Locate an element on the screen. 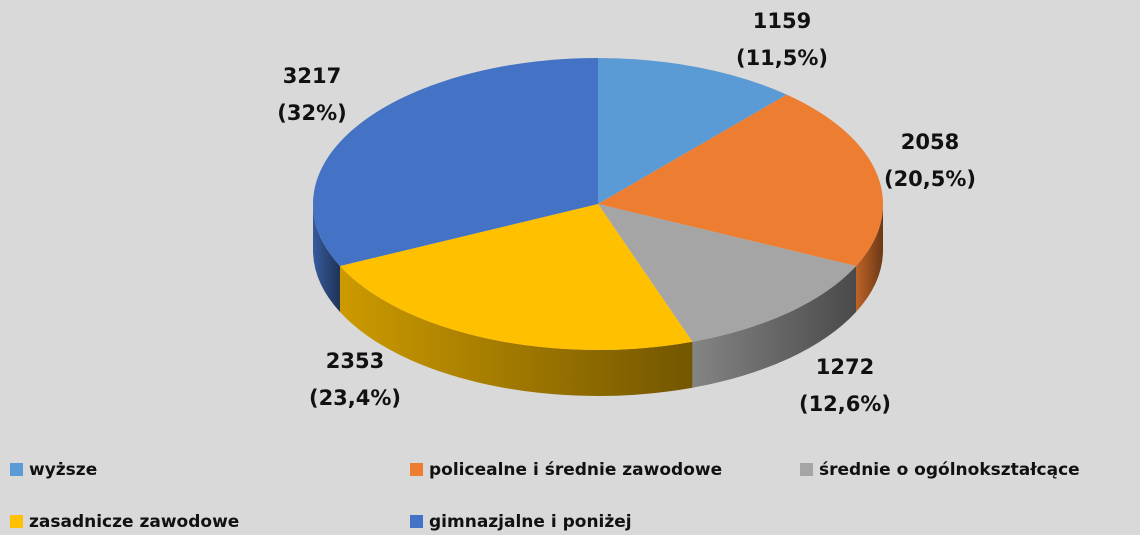 The height and width of the screenshot is (535, 1140). data-label-value: 2058 is located at coordinates (930, 142).